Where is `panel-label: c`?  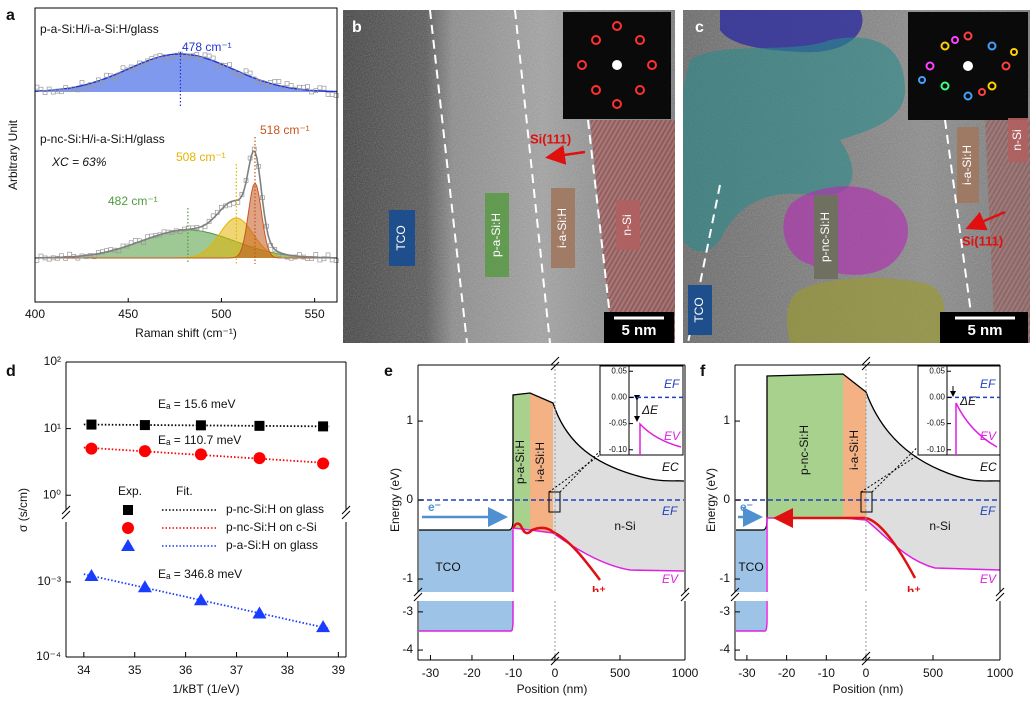
panel-label: c is located at coordinates (699, 27).